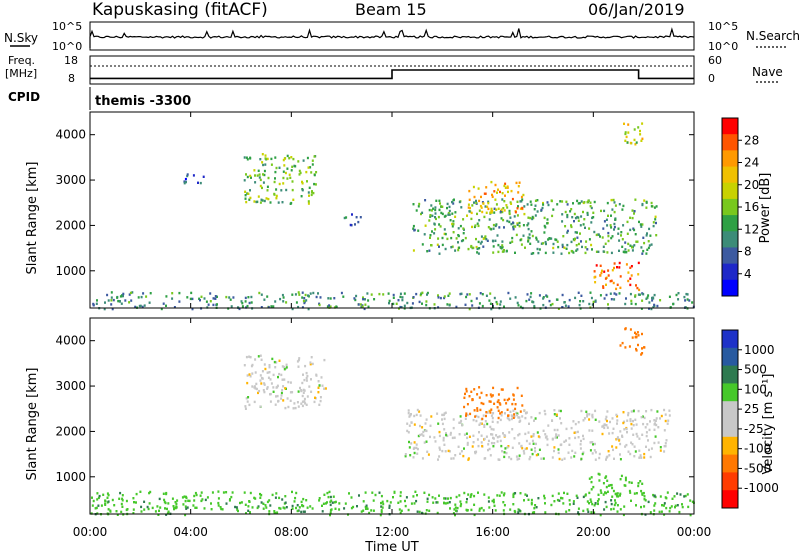 The width and height of the screenshot is (800, 554). Describe the element at coordinates (748, 274) in the screenshot. I see `colorbar-tick-label: 4` at that location.